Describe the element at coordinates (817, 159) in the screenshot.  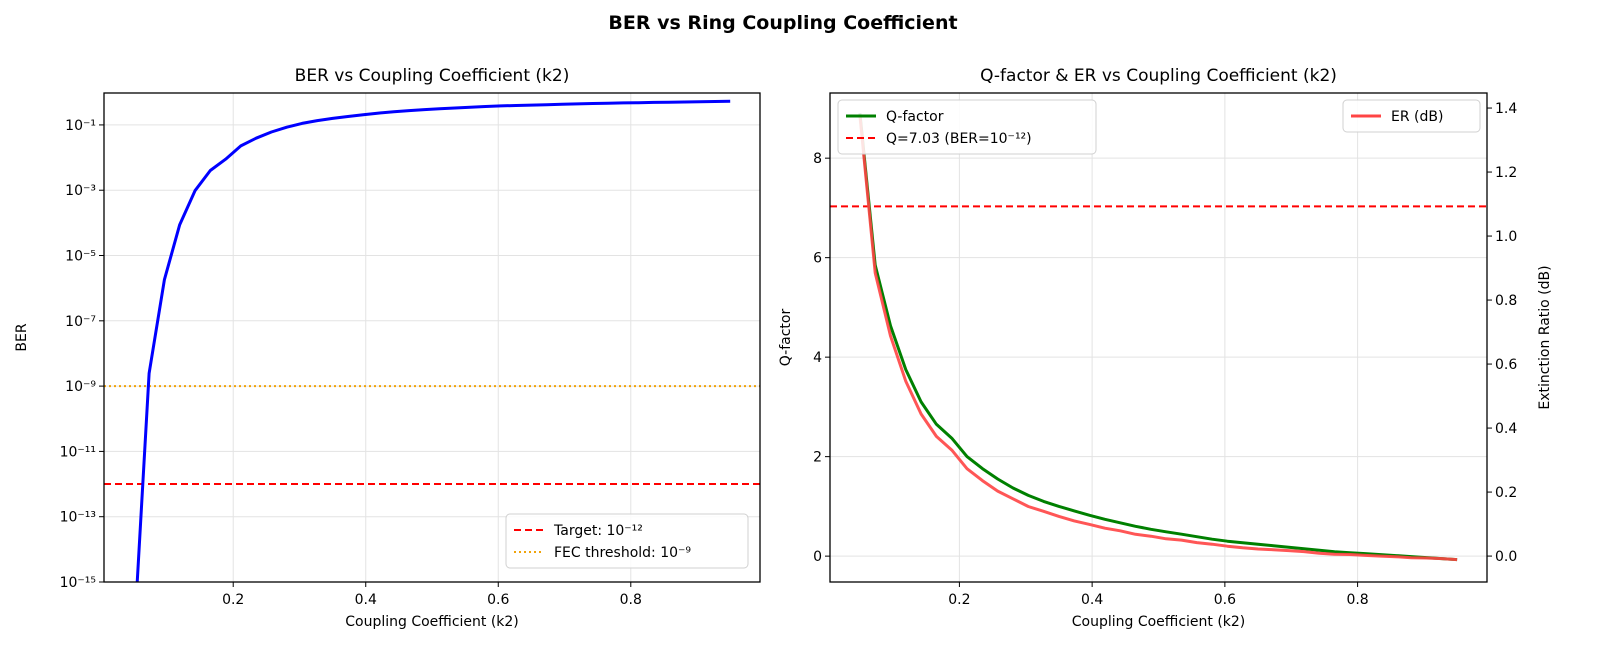
I see `y-tick-label: 8` at that location.